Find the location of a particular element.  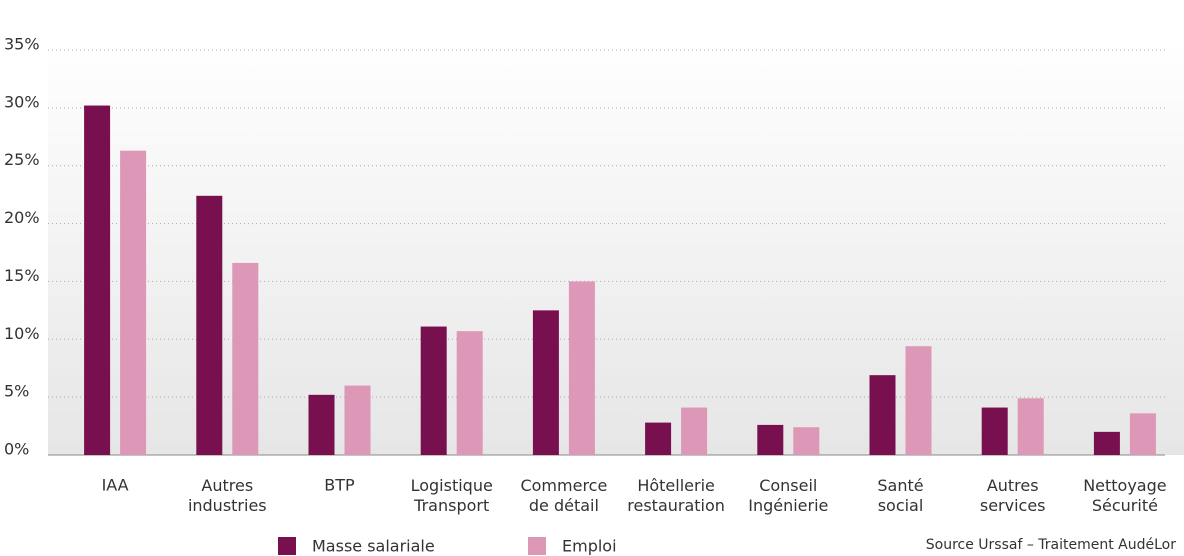

x-tick-label: Hôtellerie restauration is located at coordinates (676, 495).